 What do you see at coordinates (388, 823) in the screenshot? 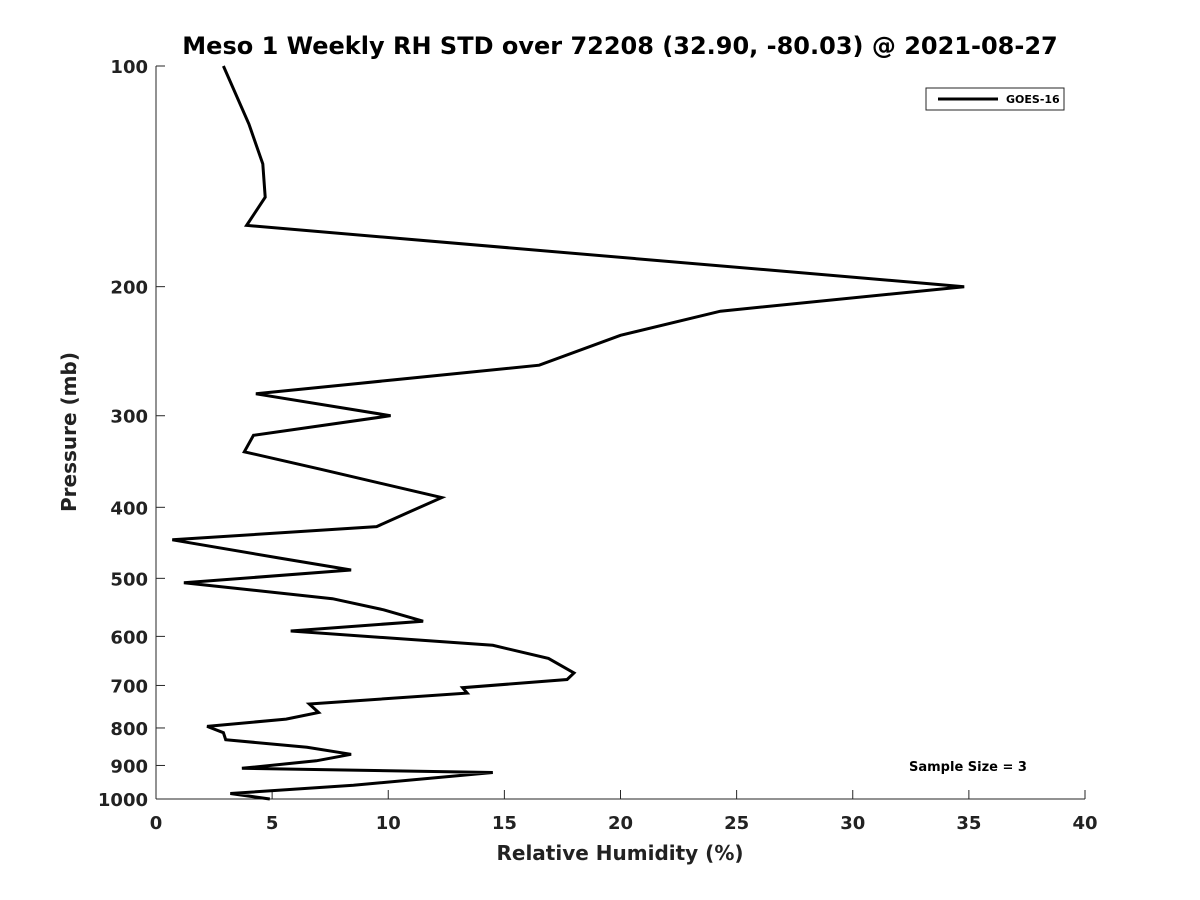
I see `x-tick-label: 10` at bounding box center [388, 823].